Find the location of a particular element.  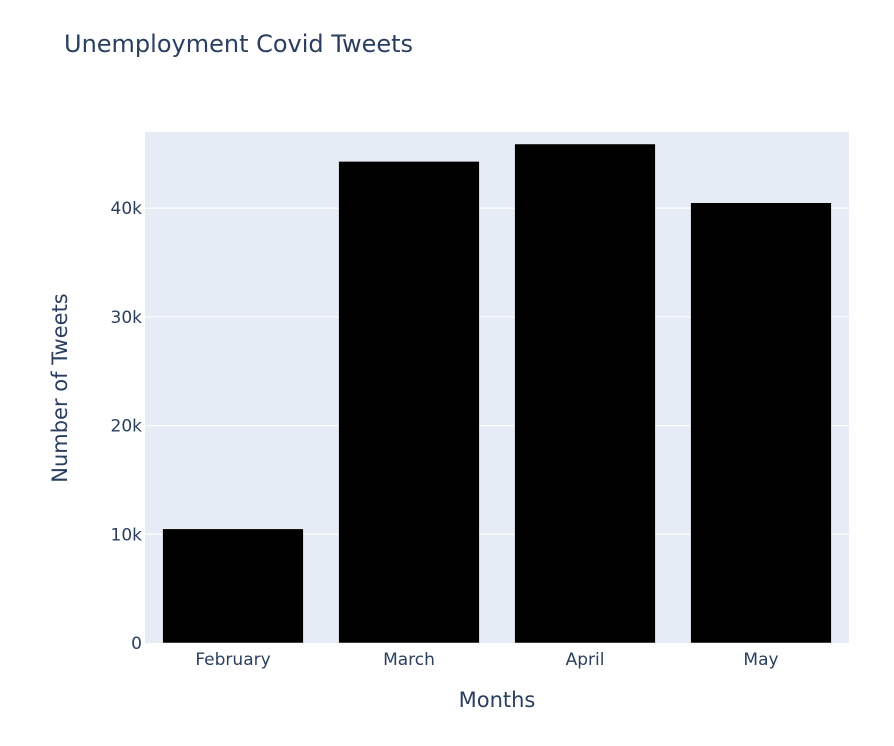

x-tick-label: May is located at coordinates (760, 660).